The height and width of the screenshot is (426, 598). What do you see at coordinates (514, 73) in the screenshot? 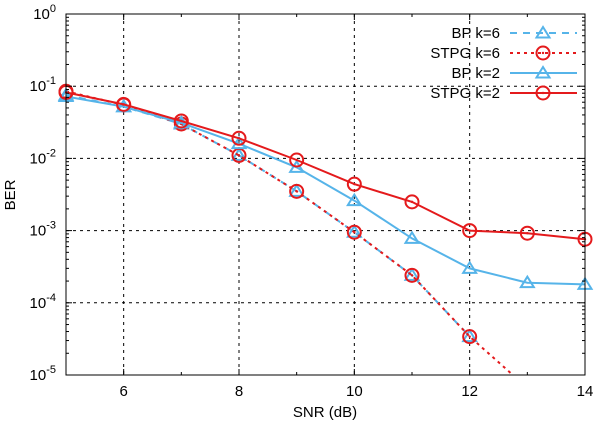
I see `legend-entry: BP k=2` at bounding box center [514, 73].